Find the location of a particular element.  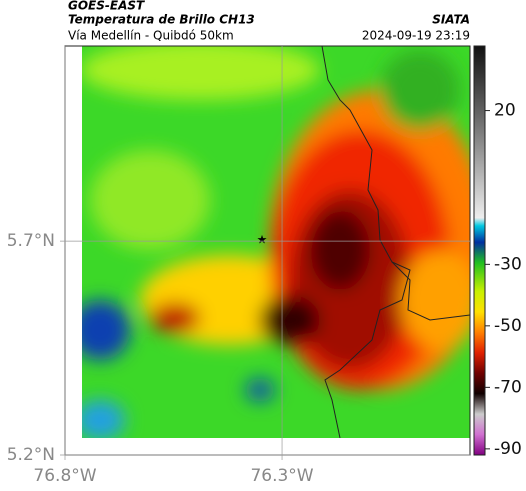

product-label: Temperatura de Brillo CH13 is located at coordinates (161, 20).